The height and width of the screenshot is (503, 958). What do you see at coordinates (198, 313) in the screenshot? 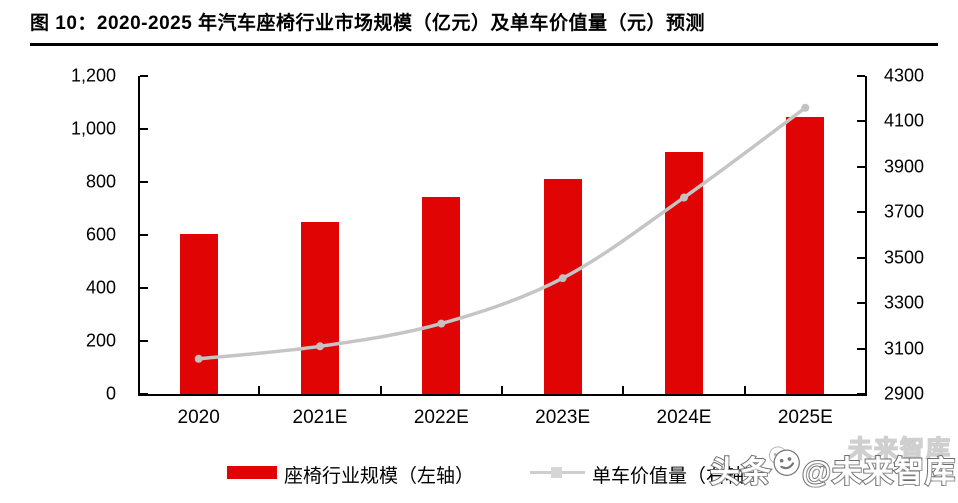
I see `bar-2020` at bounding box center [198, 313].